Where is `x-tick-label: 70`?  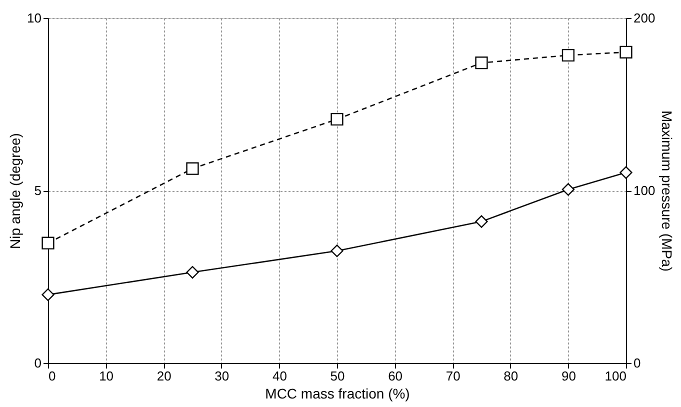
x-tick-label: 70 is located at coordinates (453, 376).